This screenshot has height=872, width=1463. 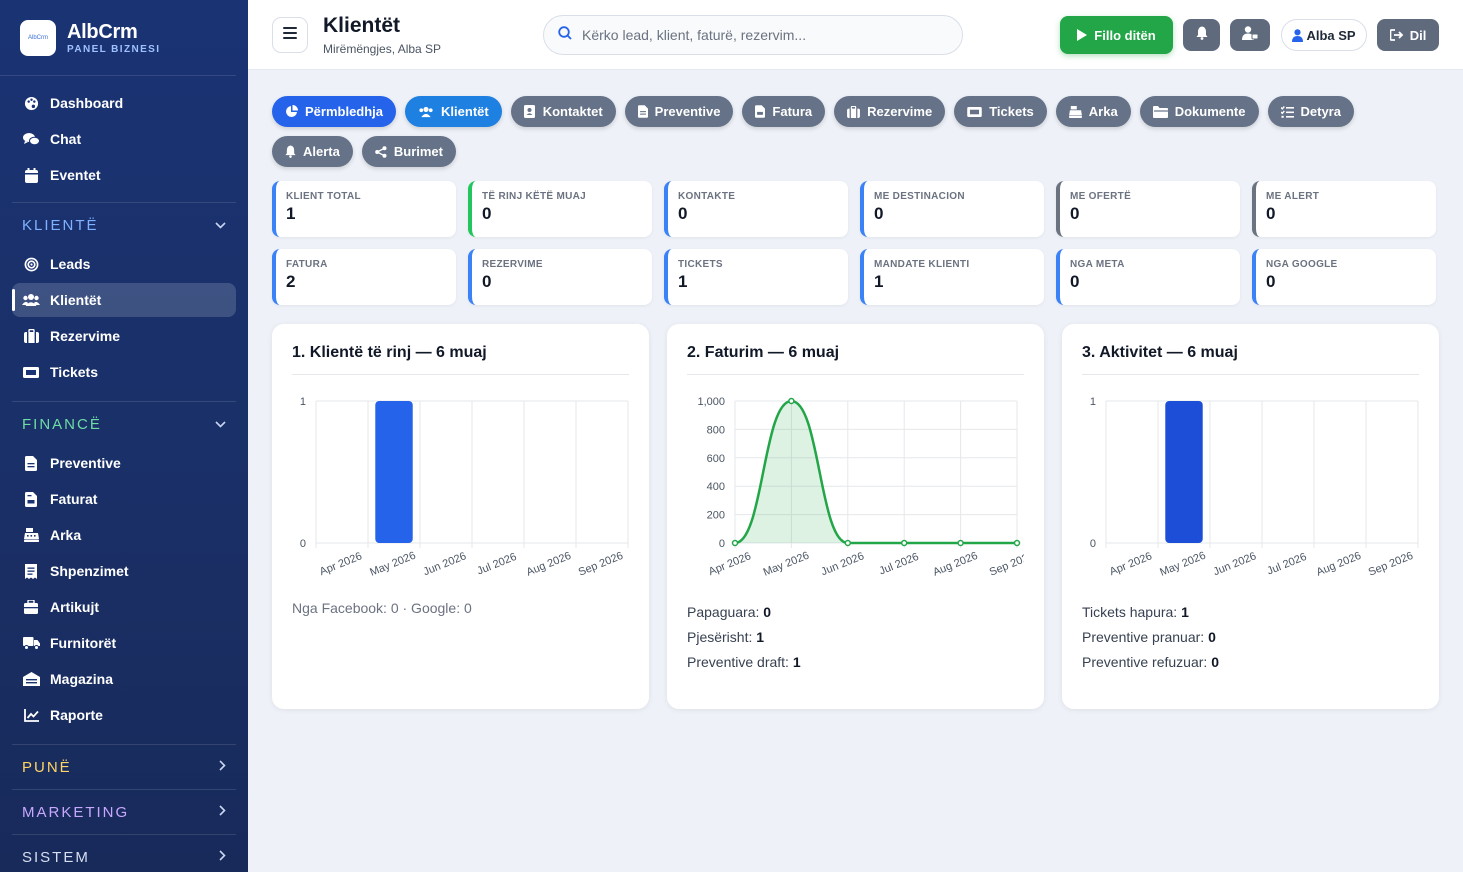 I want to click on sidebar-item-klientet: Klientët, so click(x=124, y=300).